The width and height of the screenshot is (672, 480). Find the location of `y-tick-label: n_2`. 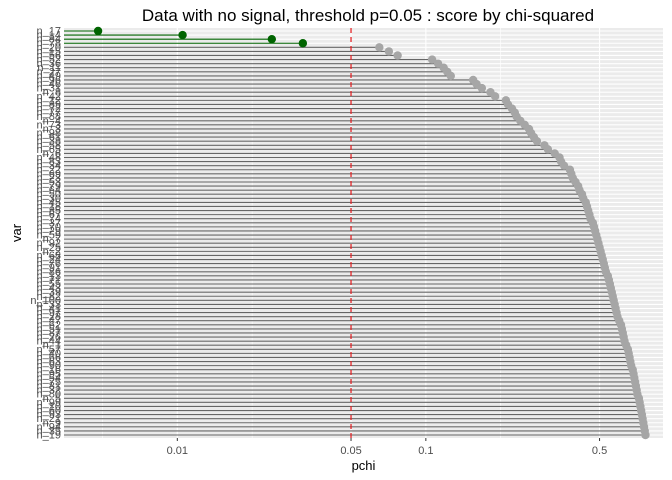

y-tick-label: n_2 is located at coordinates (52, 252).